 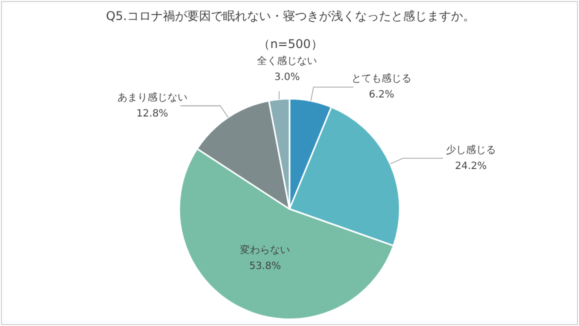 I want to click on data-label: 24.2%, so click(x=471, y=166).